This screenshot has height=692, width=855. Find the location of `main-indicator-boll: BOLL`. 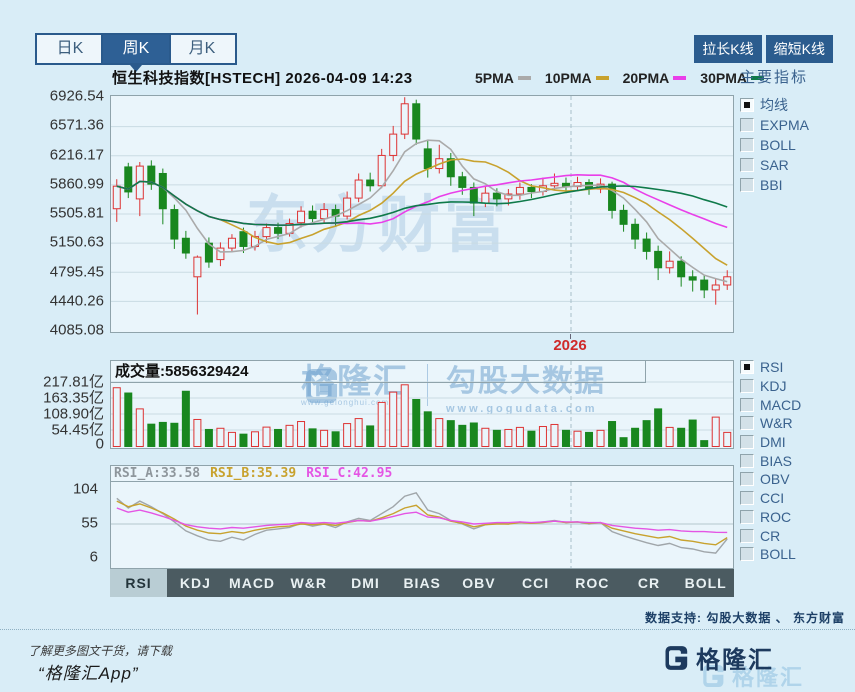

main-indicator-boll: BOLL is located at coordinates (774, 145).